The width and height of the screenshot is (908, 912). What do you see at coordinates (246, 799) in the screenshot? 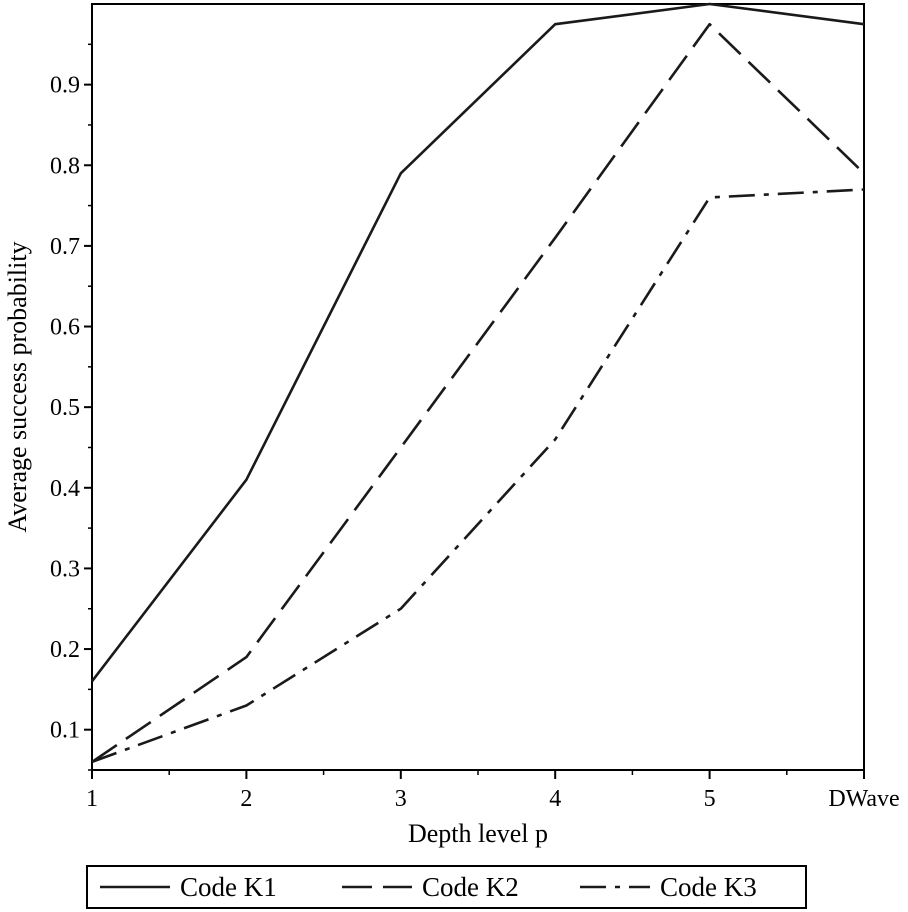
I see `x-tick-label: 2` at bounding box center [246, 799].